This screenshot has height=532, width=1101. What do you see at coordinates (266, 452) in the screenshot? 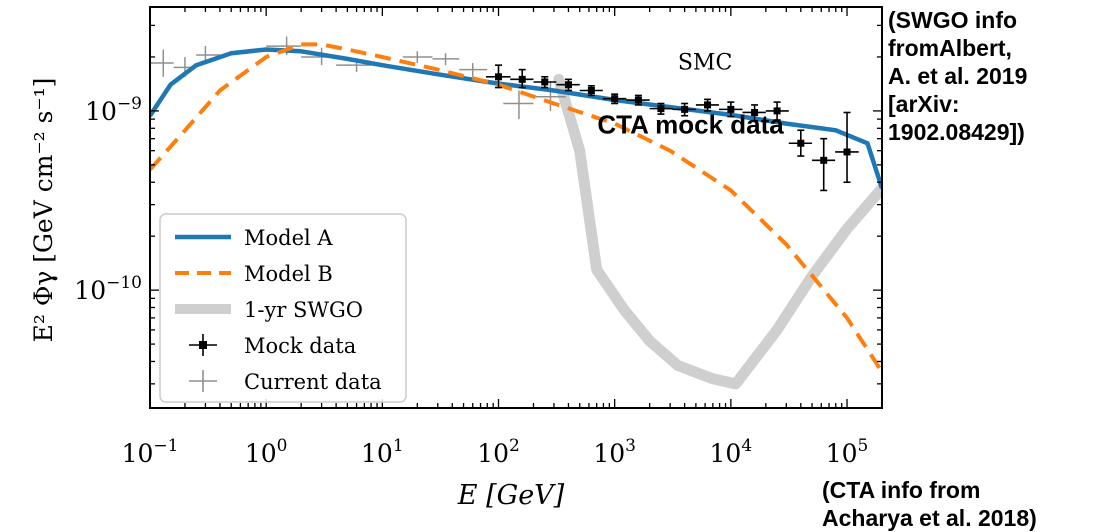
I see `x-tick-label: 10⁰` at bounding box center [266, 452].